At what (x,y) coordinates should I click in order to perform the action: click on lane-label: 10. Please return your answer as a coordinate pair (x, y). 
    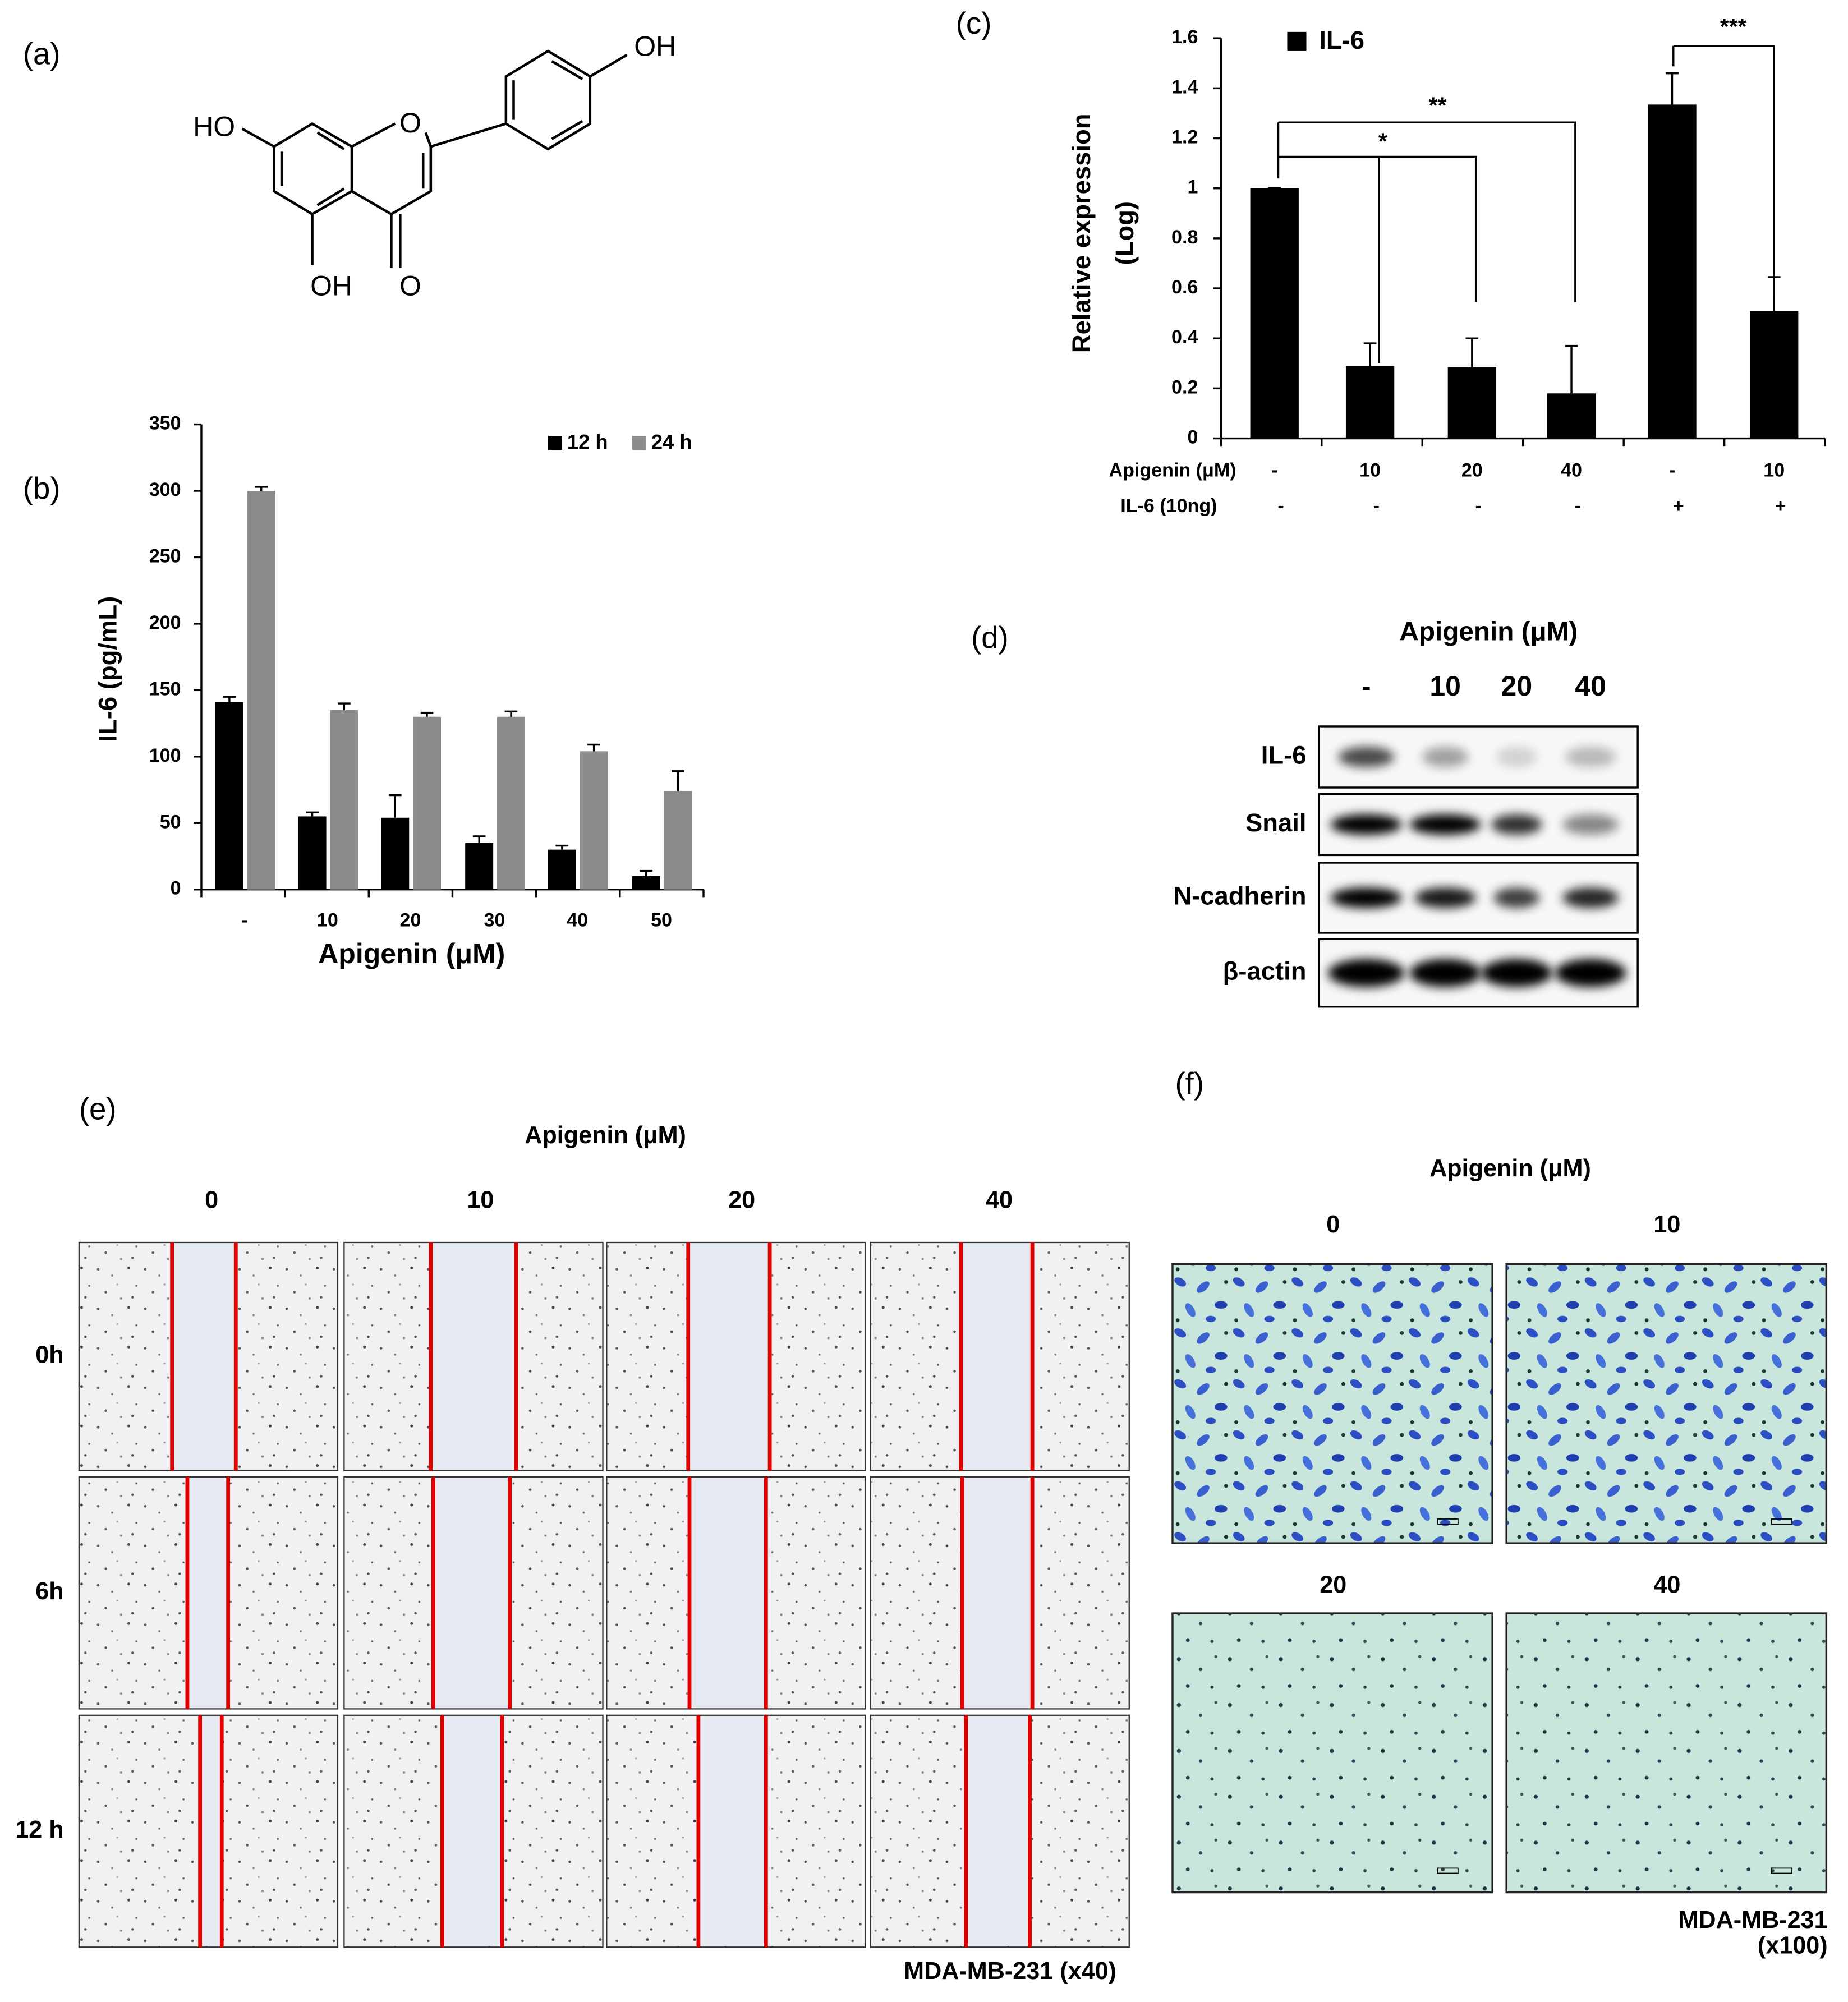
    Looking at the image, I should click on (1445, 686).